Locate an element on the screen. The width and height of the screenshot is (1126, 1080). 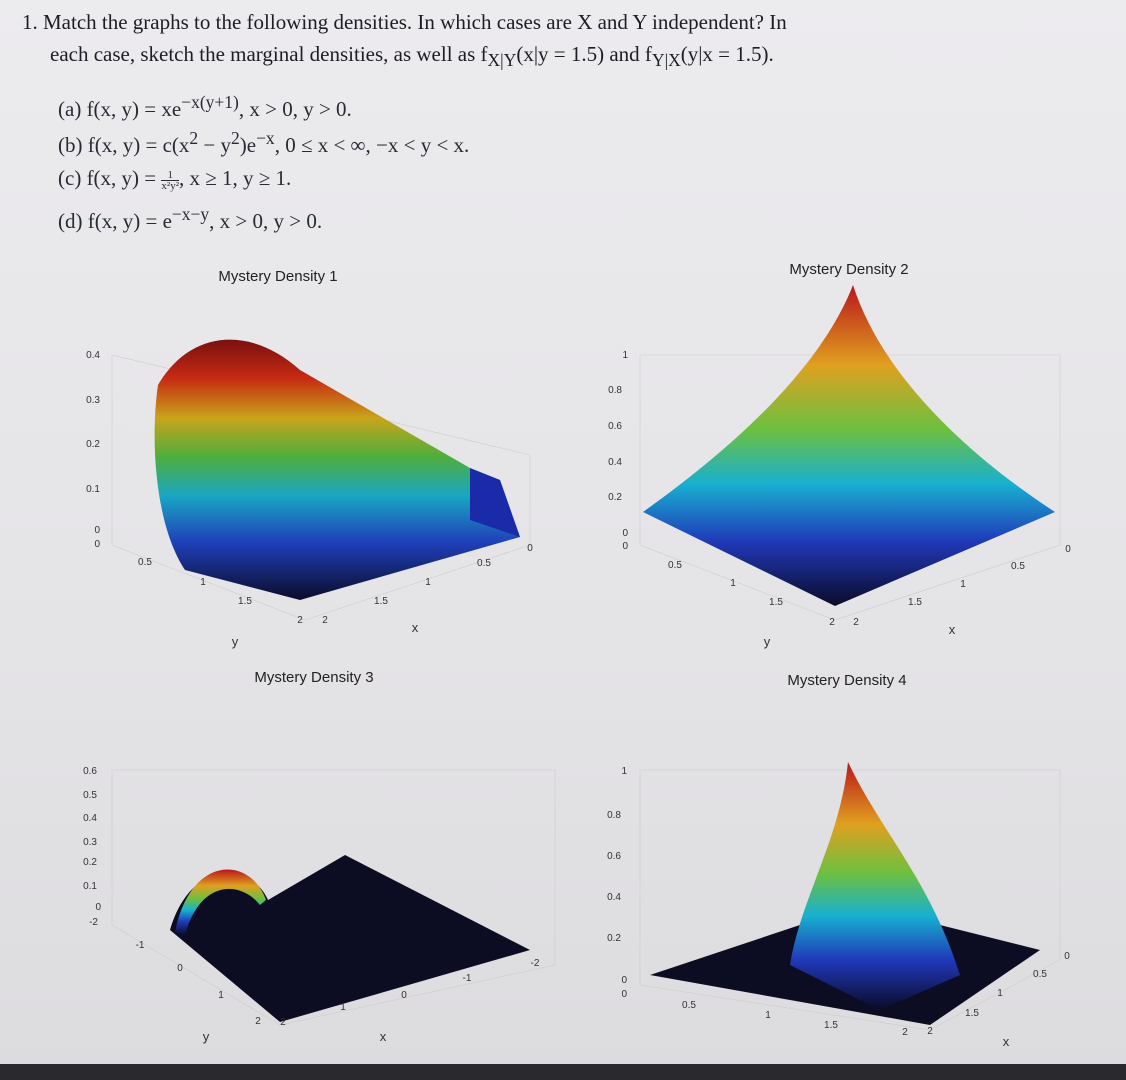
plot-title: Mystery Density 4 is located at coordinates (846, 680).